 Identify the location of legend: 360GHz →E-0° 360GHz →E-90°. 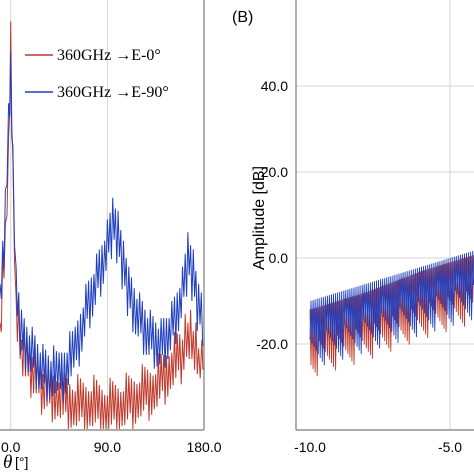
(97, 74).